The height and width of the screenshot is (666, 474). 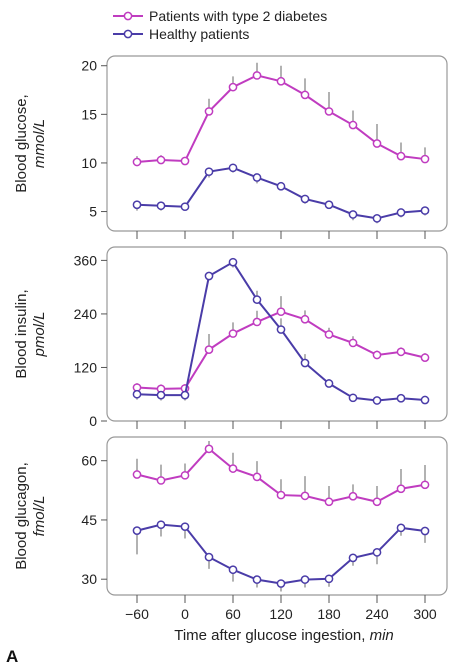 What do you see at coordinates (39, 143) in the screenshot?
I see `y-axis-unit: mmol/L` at bounding box center [39, 143].